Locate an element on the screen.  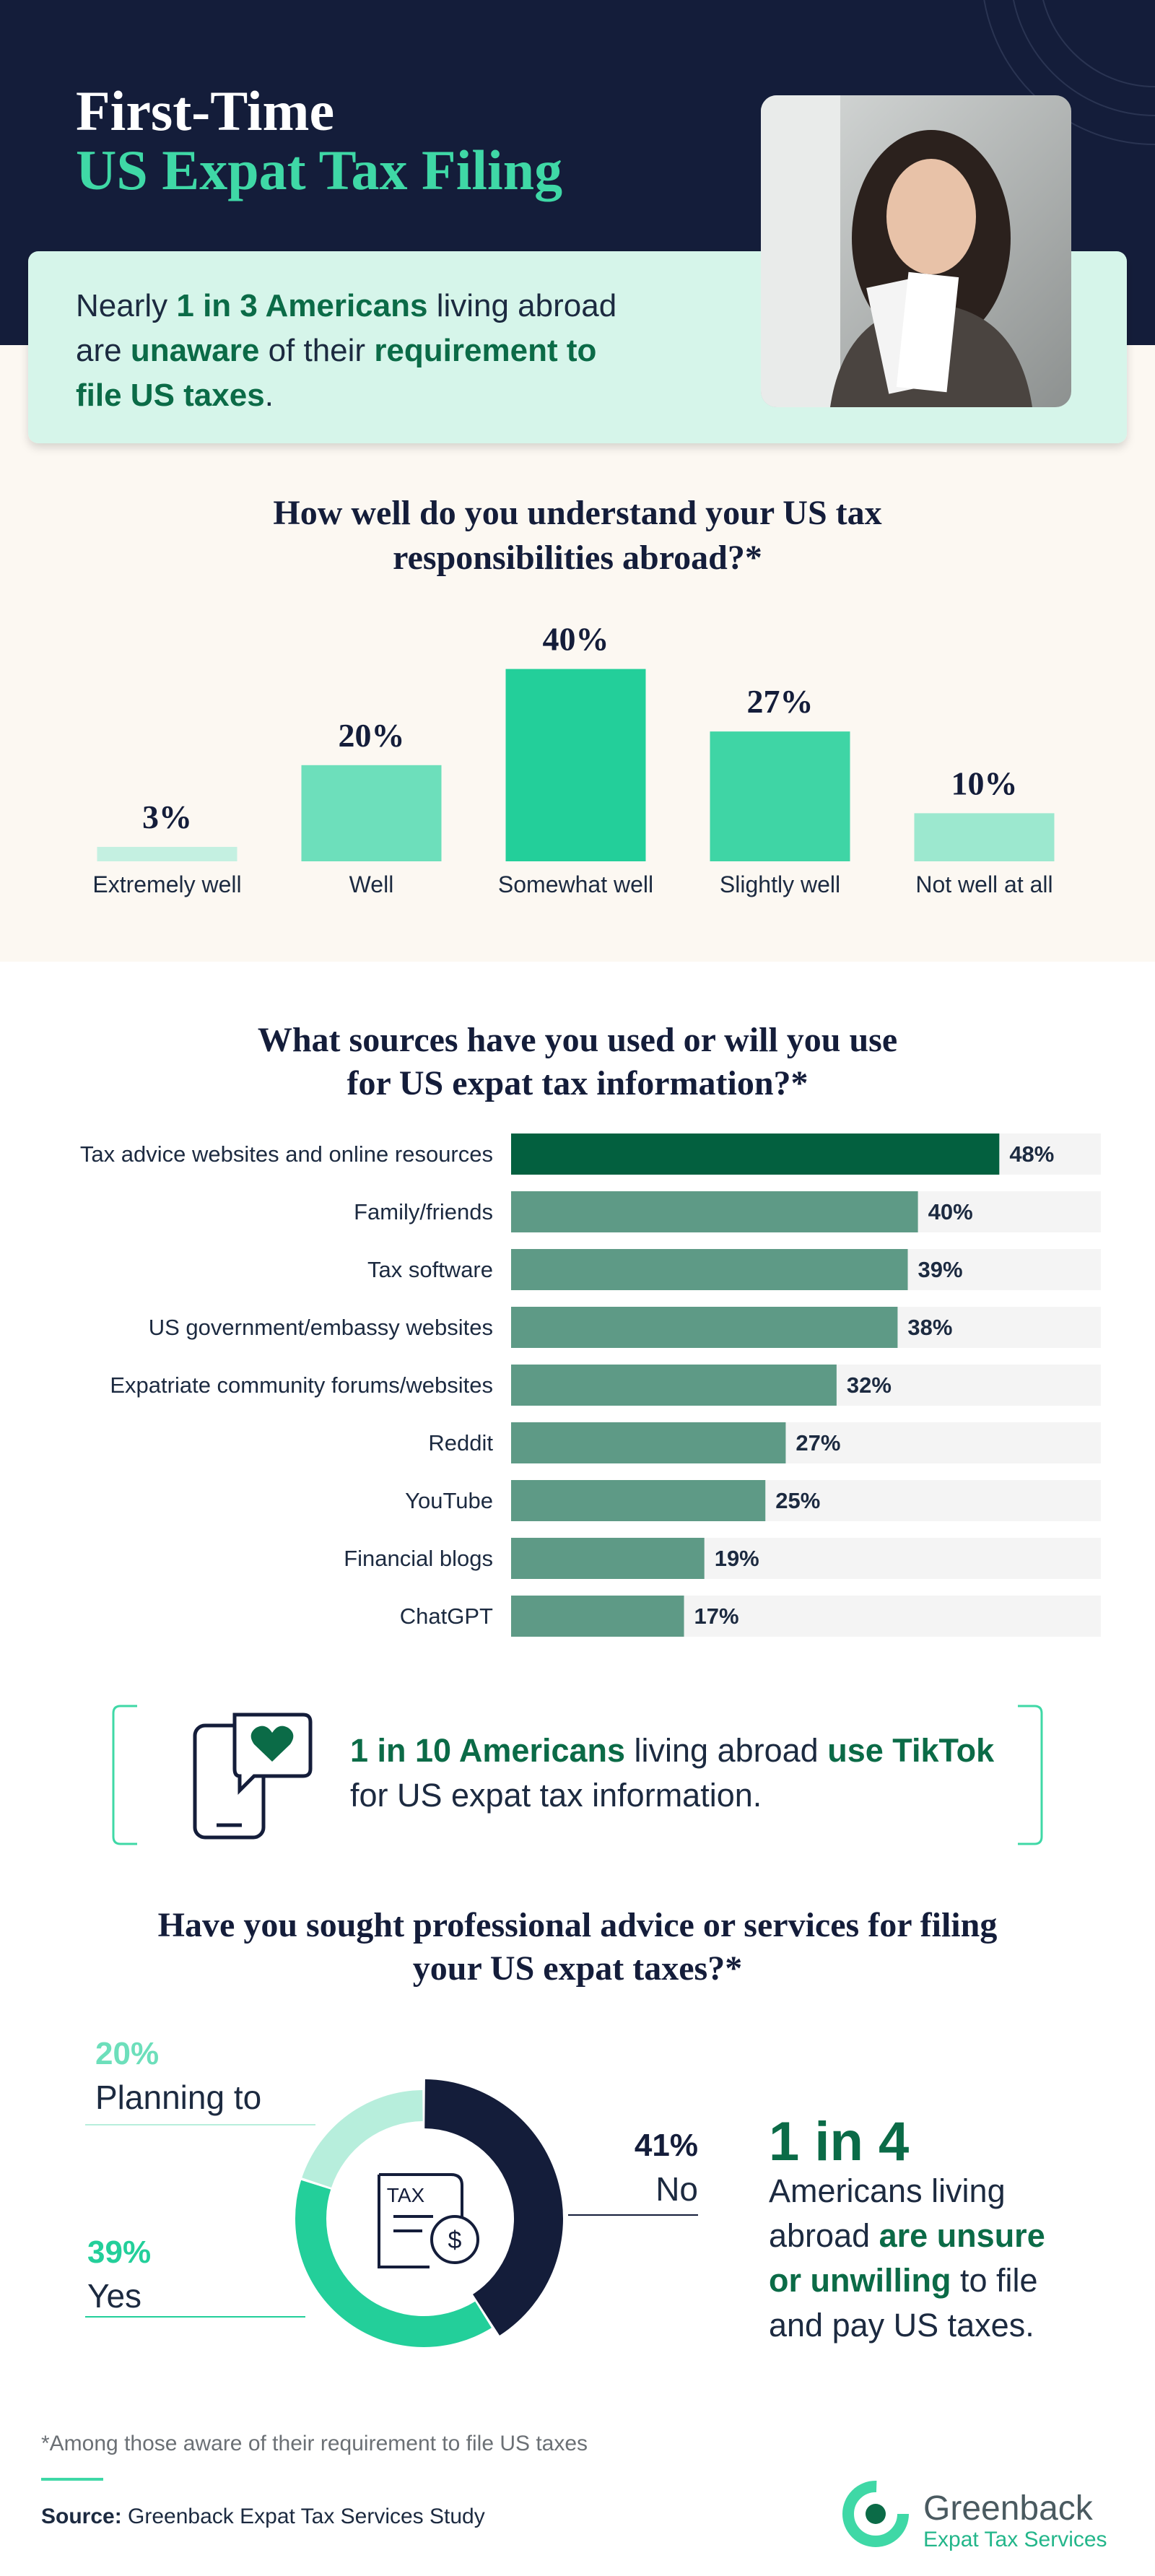
category-label: Reddit is located at coordinates (460, 1442).